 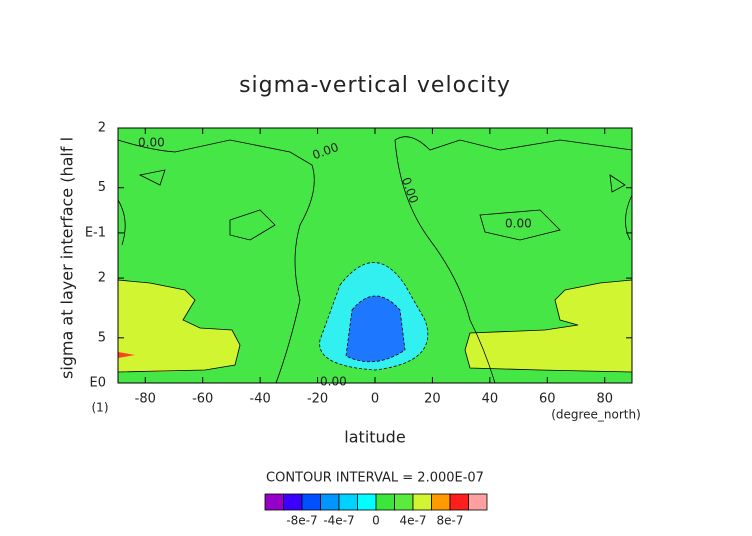 What do you see at coordinates (375, 85) in the screenshot?
I see `chart-title: sigma-vertical velocity` at bounding box center [375, 85].